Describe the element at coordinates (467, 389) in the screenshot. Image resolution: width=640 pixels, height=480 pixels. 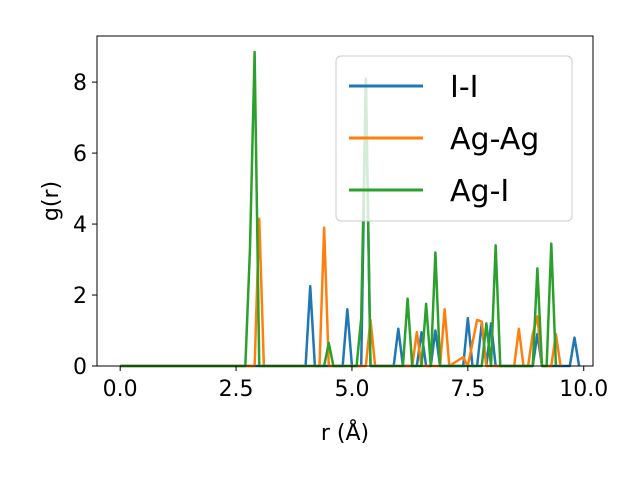
I see `x-tick-label: 7.5` at that location.